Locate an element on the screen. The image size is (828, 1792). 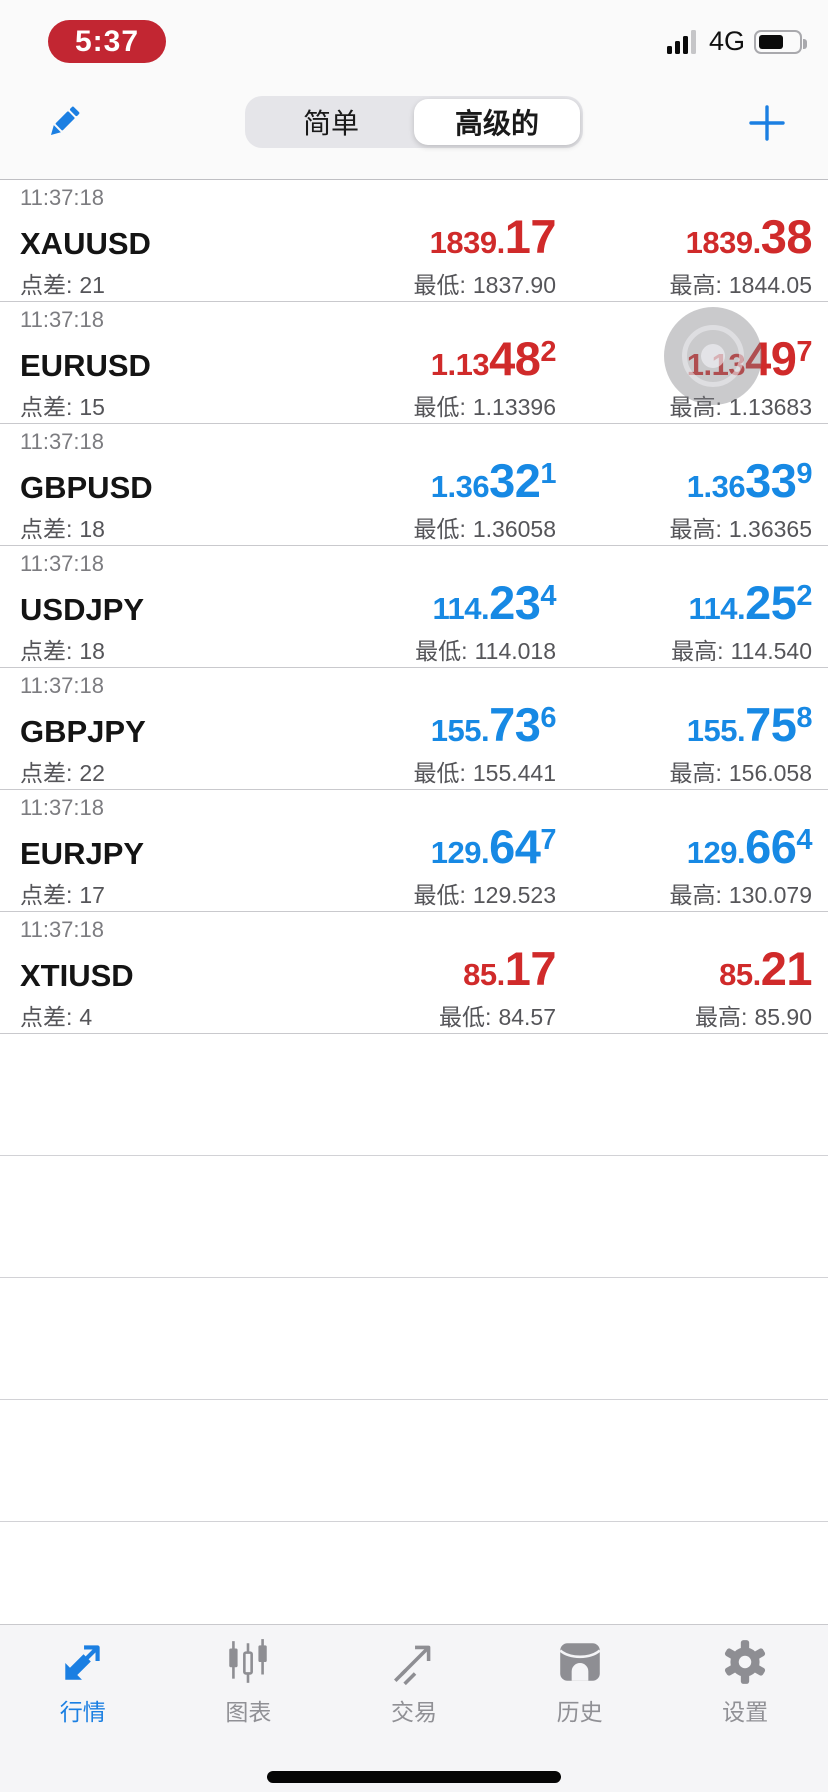
tab-history: 历史 is located at coordinates (580, 1681).